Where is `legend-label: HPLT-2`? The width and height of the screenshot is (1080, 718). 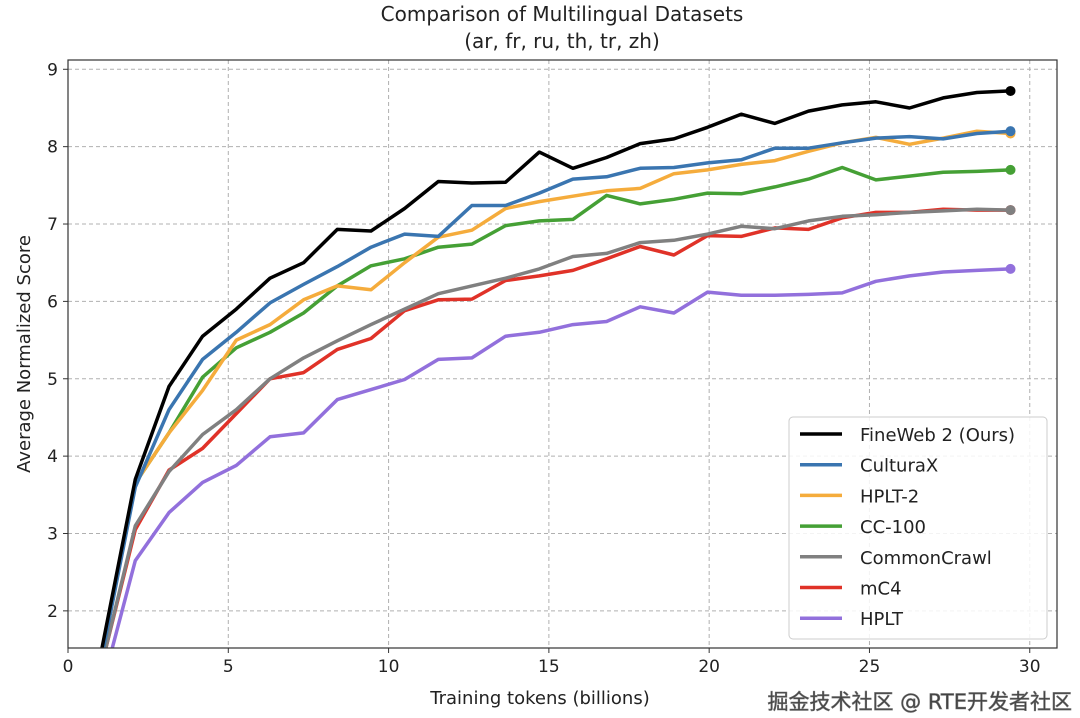
legend-label: HPLT-2 is located at coordinates (889, 496).